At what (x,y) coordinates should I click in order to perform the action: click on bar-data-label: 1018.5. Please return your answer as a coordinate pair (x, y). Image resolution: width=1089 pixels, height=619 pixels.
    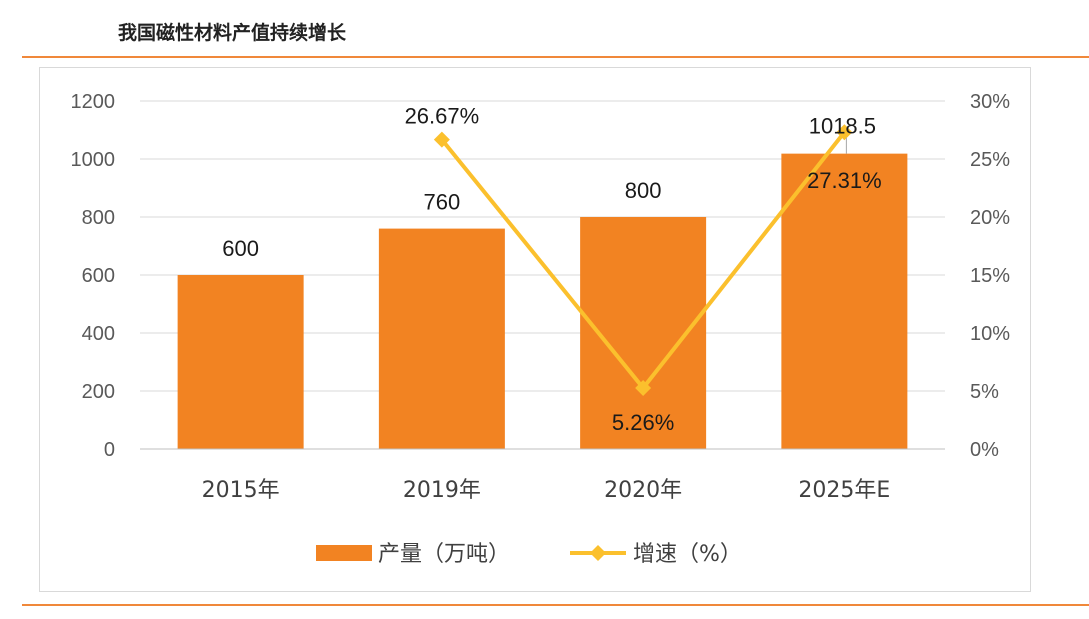
    Looking at the image, I should click on (842, 126).